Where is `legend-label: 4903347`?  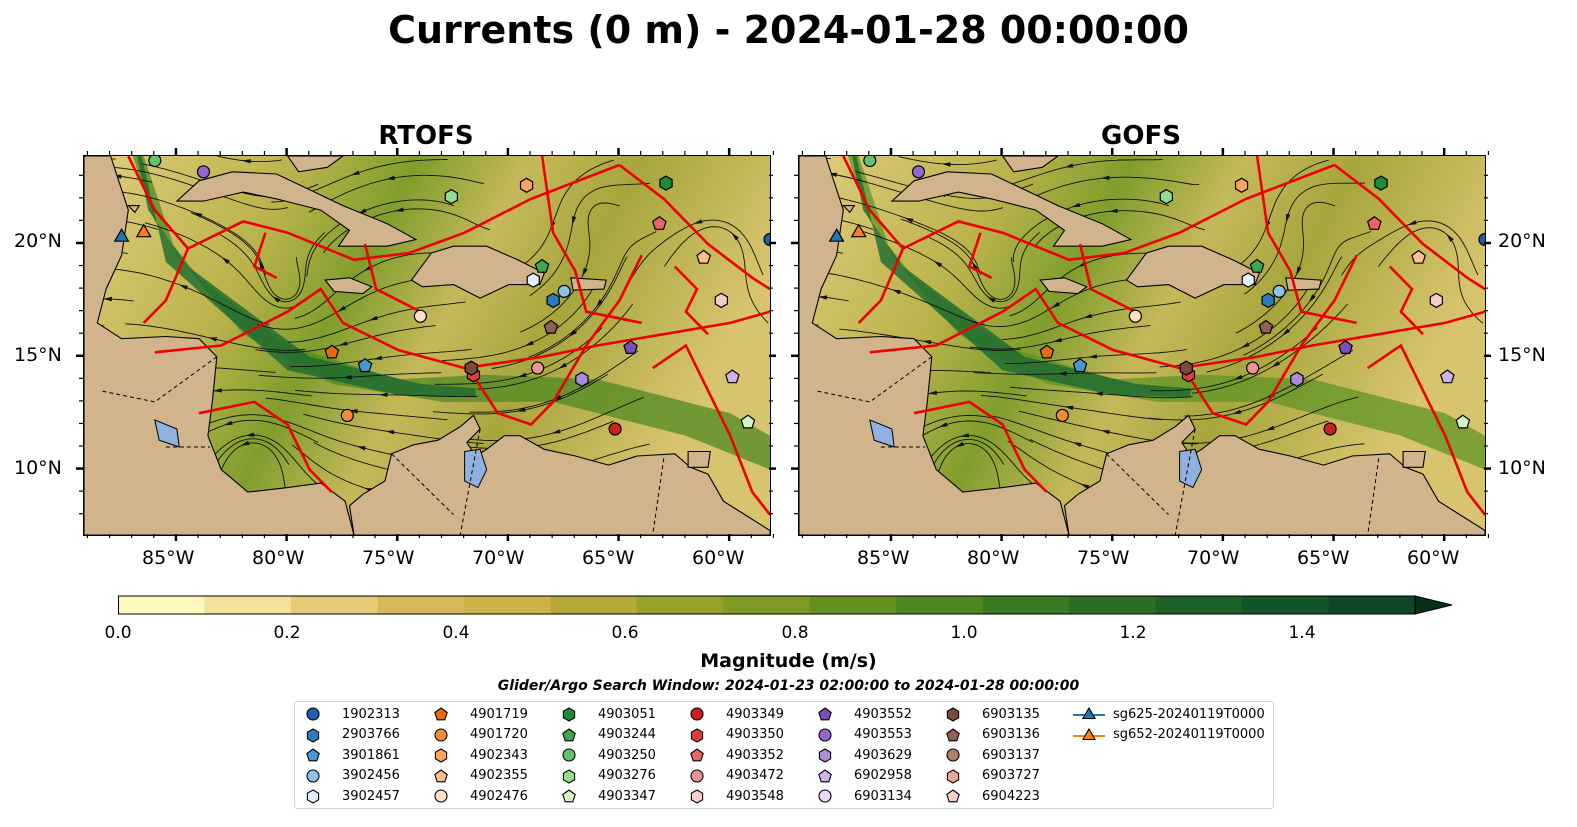 legend-label: 4903347 is located at coordinates (627, 796).